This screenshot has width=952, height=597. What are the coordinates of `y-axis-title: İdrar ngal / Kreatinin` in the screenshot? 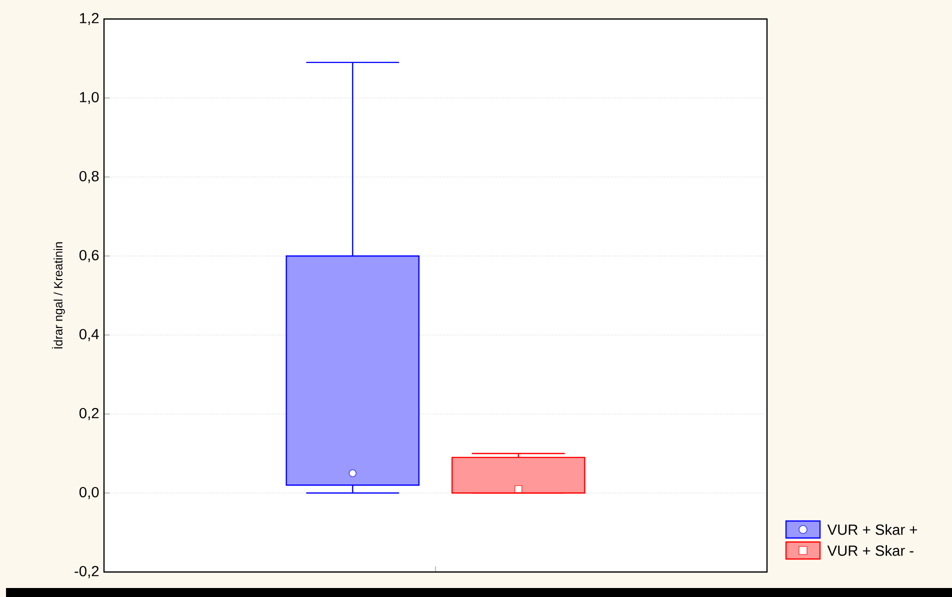 It's located at (58, 295).